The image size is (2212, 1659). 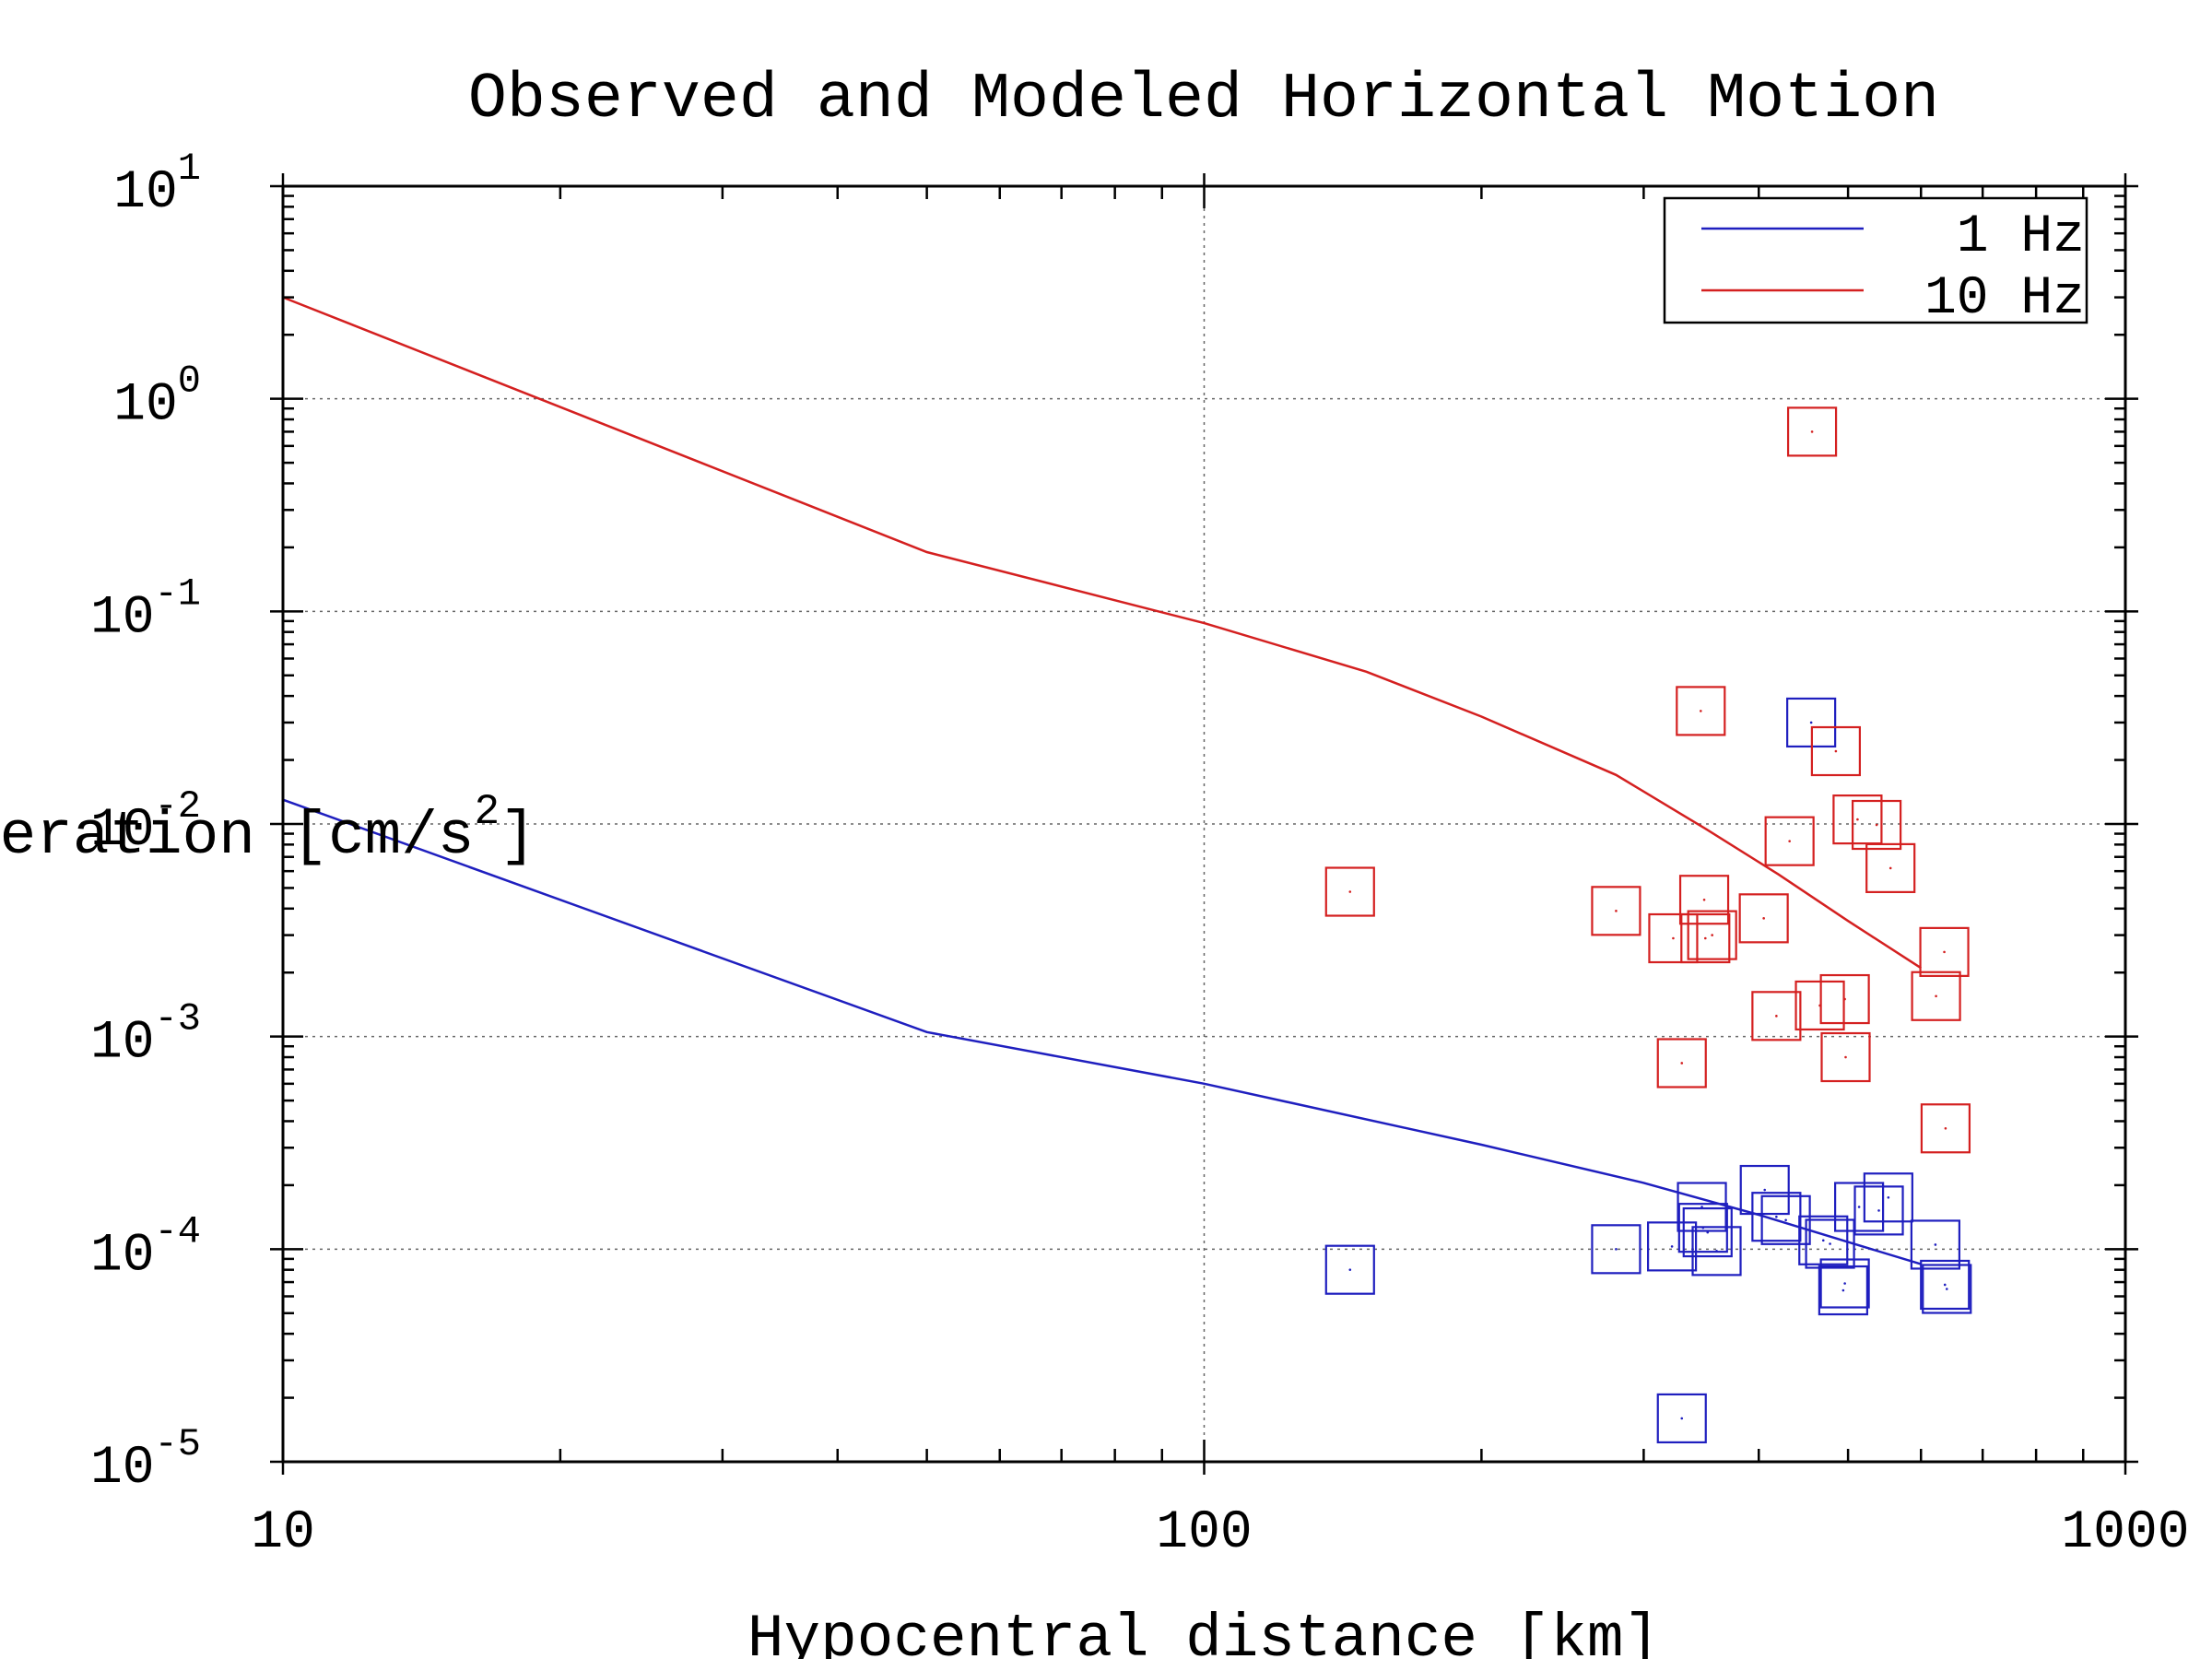 What do you see at coordinates (178, 593) in the screenshot?
I see `y-tick-label-exponent: -1` at bounding box center [178, 593].